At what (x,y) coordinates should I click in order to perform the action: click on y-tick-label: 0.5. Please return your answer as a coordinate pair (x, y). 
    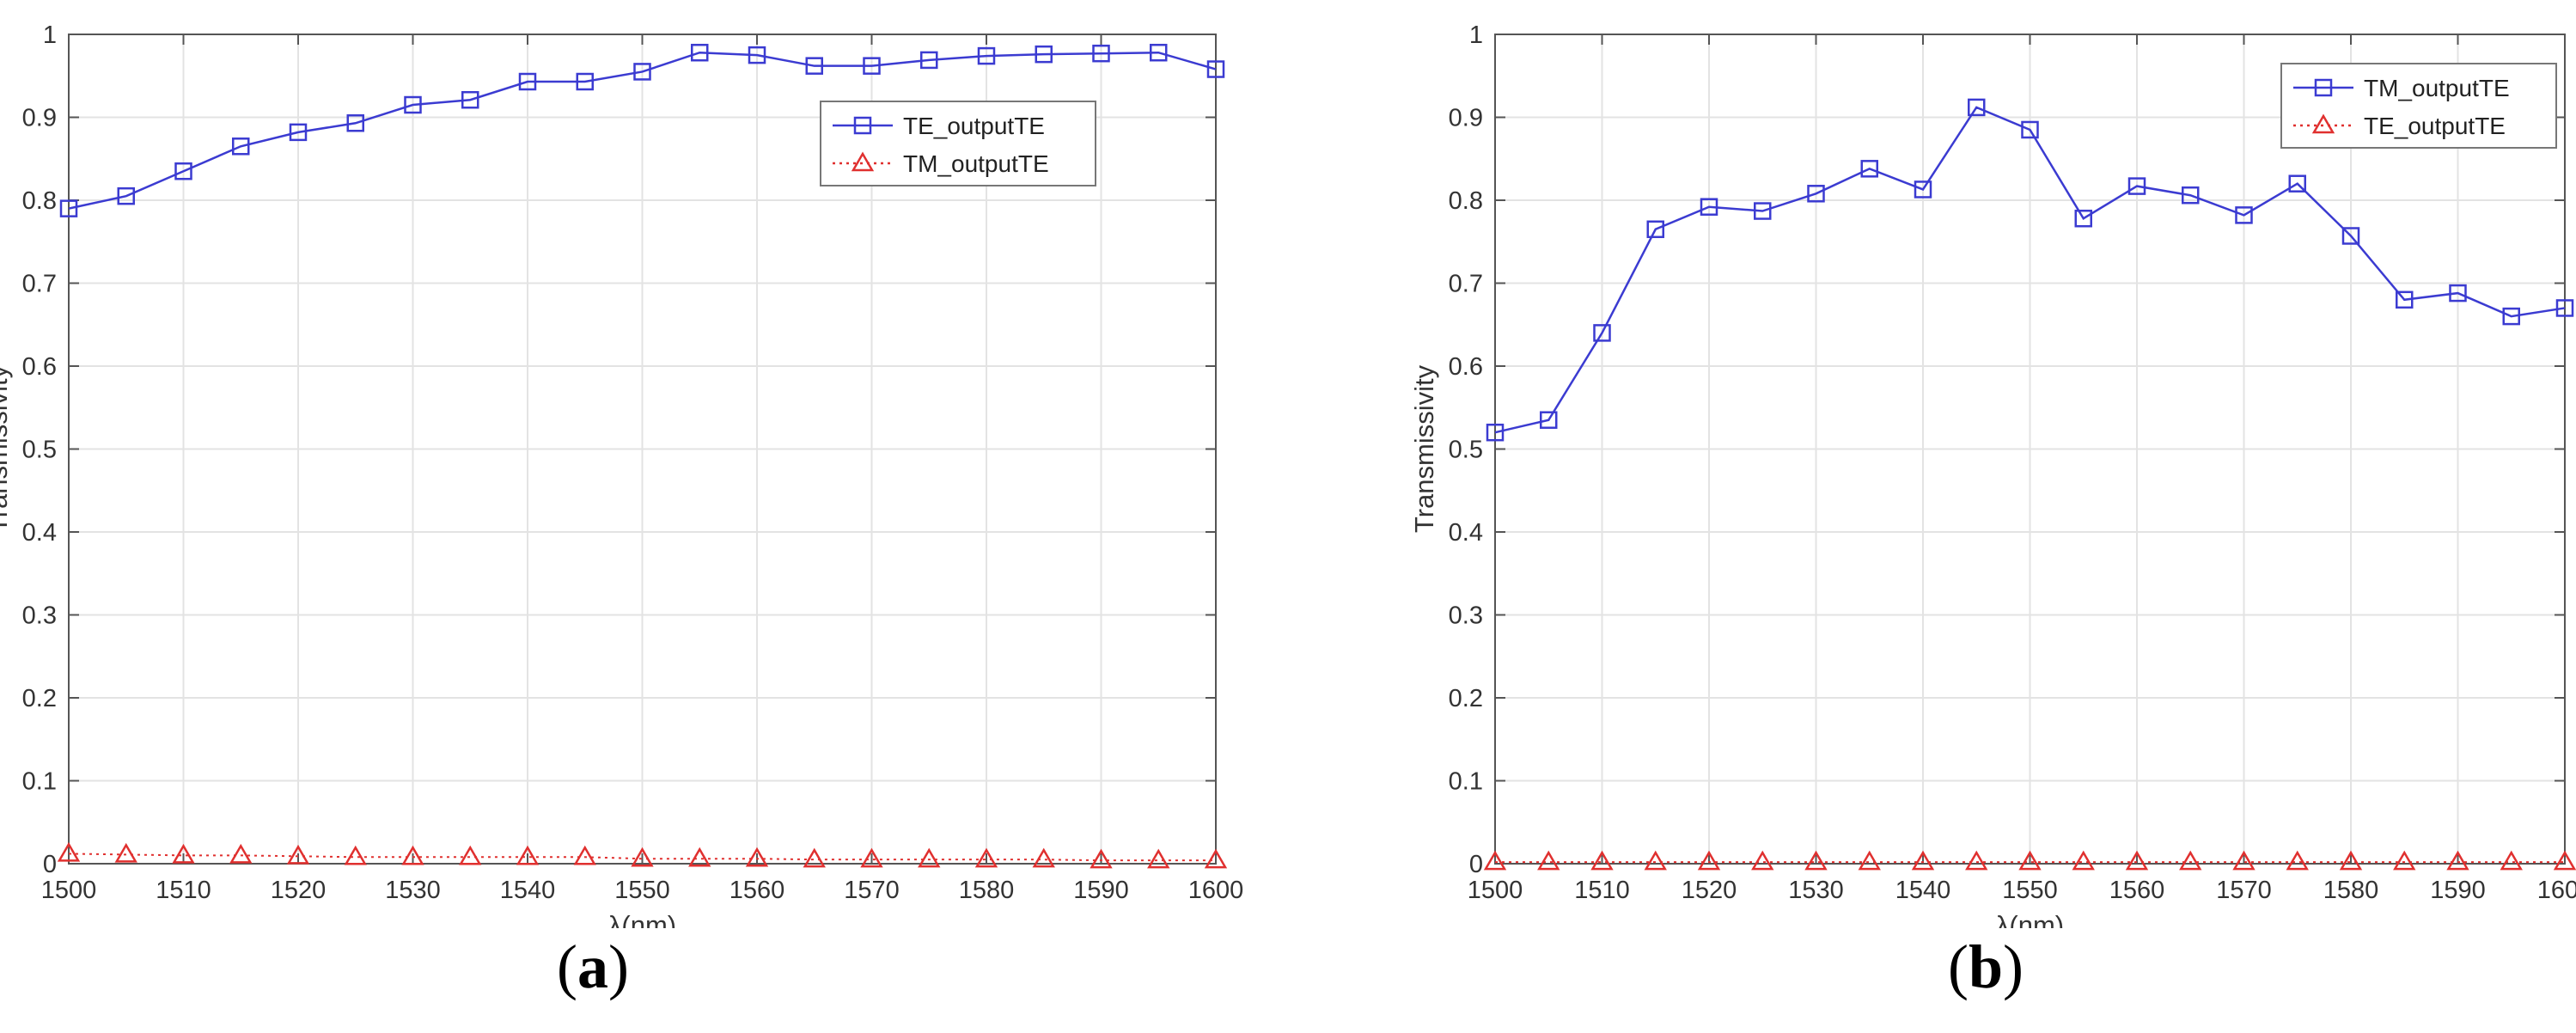
    Looking at the image, I should click on (39, 450).